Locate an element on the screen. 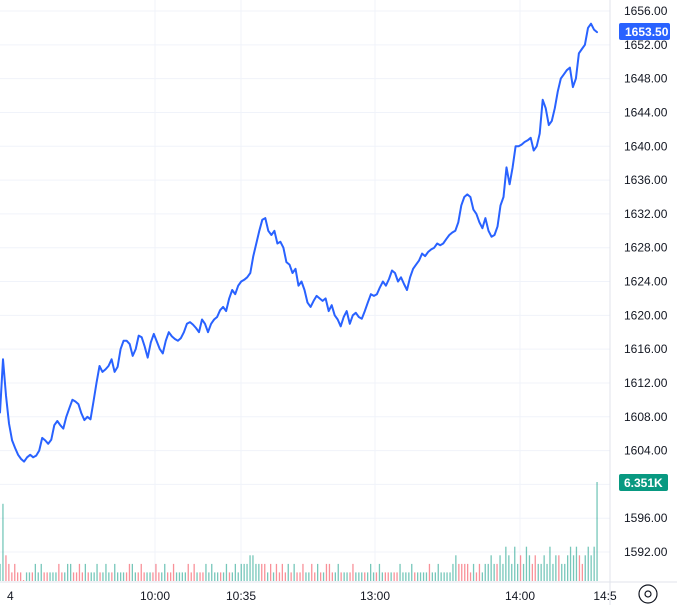  y-tick-label: 1628.00 is located at coordinates (646, 248).